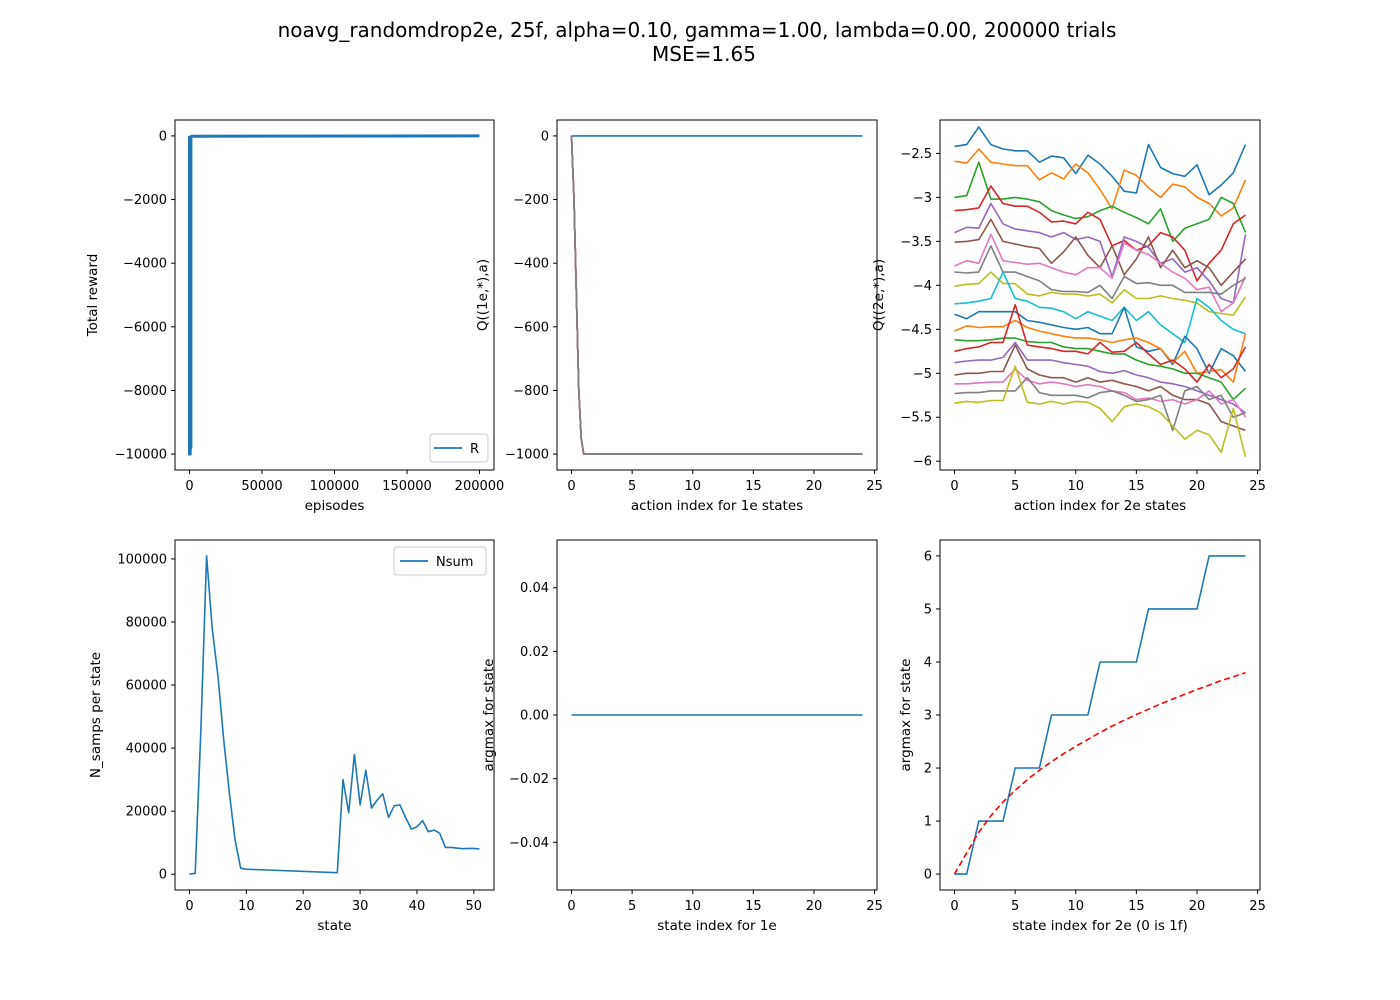 The width and height of the screenshot is (1400, 1000). I want to click on y-tick-label: −5.5, so click(916, 418).